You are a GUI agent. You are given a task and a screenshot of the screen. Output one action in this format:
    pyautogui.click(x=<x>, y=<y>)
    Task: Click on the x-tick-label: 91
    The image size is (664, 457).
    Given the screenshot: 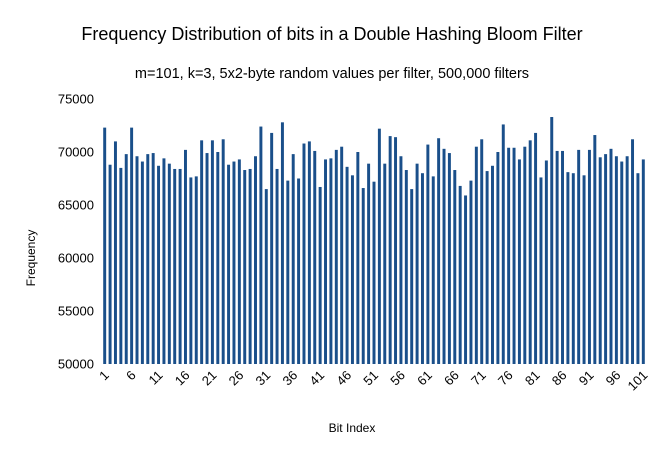 What is the action you would take?
    pyautogui.click(x=586, y=378)
    